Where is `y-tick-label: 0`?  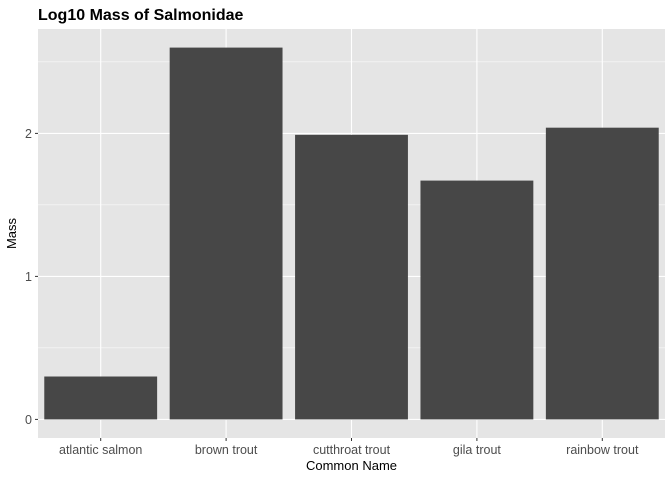 y-tick-label: 0 is located at coordinates (28, 420).